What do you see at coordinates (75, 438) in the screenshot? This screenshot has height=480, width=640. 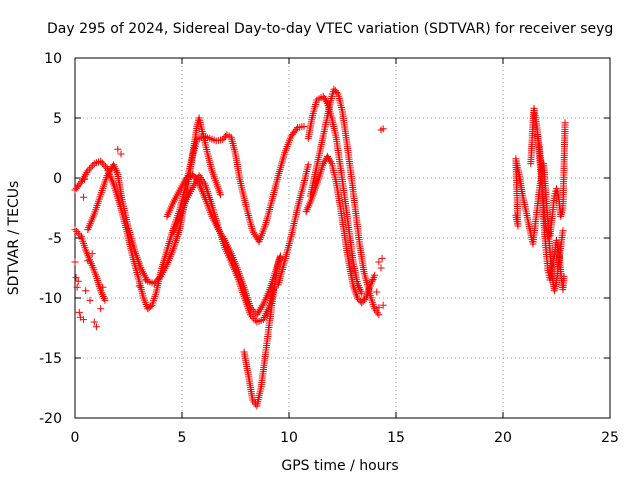 I see `x-tick-label: 0` at bounding box center [75, 438].